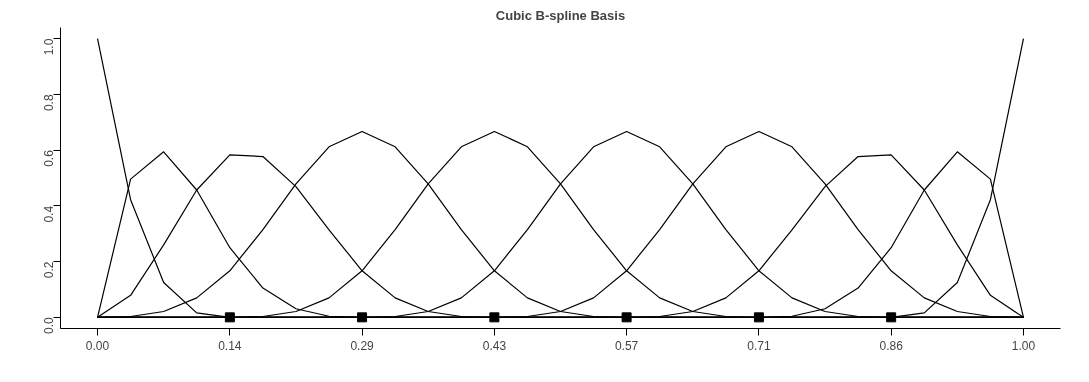  What do you see at coordinates (362, 345) in the screenshot?
I see `x-tick-label: 0.29` at bounding box center [362, 345].